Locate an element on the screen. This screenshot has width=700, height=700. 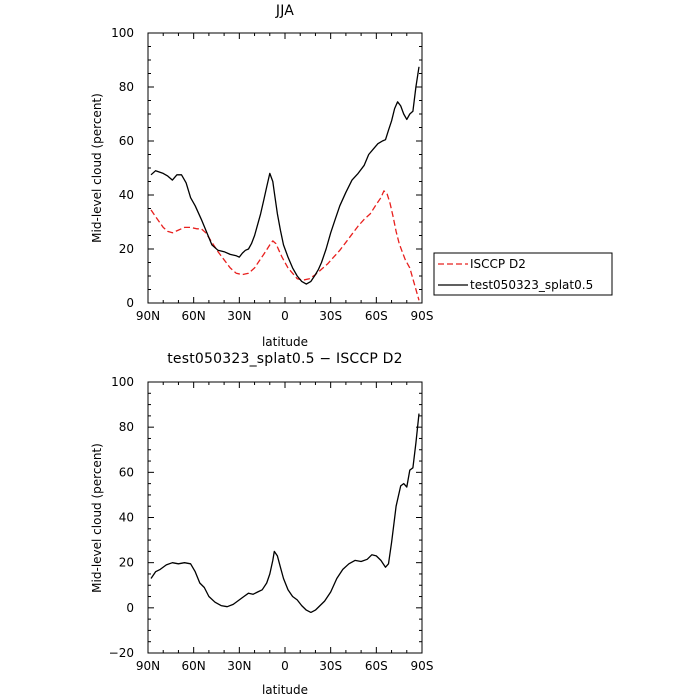
top-chart-legend: ISCCP D2 test050323_splat0.5 is located at coordinates (523, 274).